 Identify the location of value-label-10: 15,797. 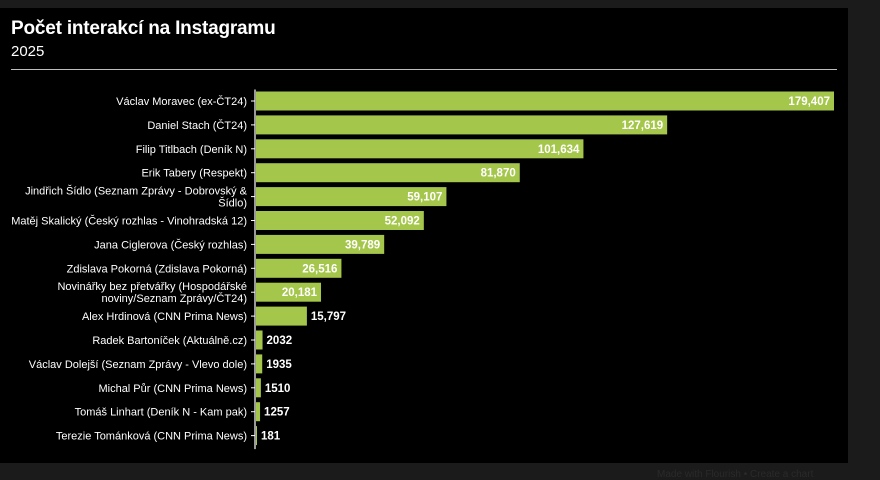
(328, 317).